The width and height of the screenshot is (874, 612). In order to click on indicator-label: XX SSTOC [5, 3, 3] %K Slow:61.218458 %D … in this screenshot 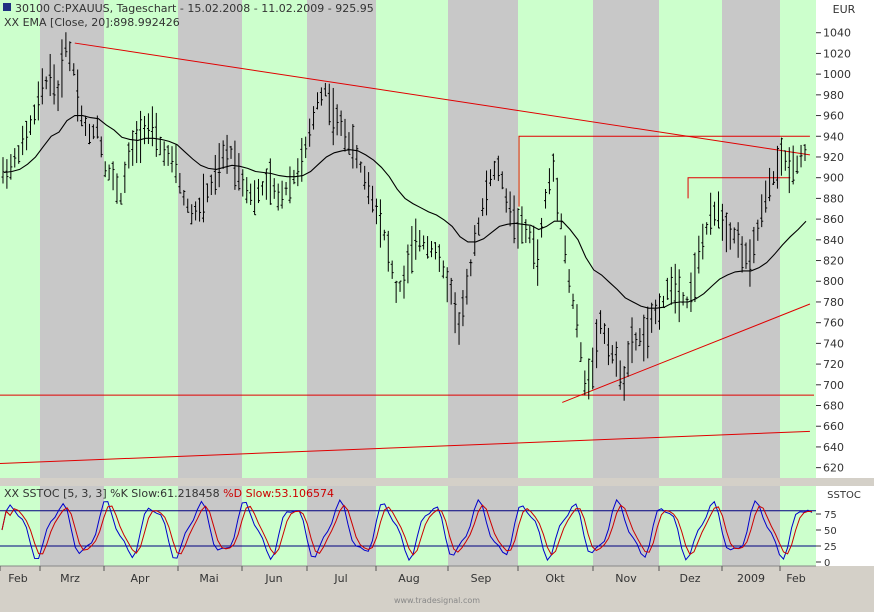, I will do `click(169, 493)`.